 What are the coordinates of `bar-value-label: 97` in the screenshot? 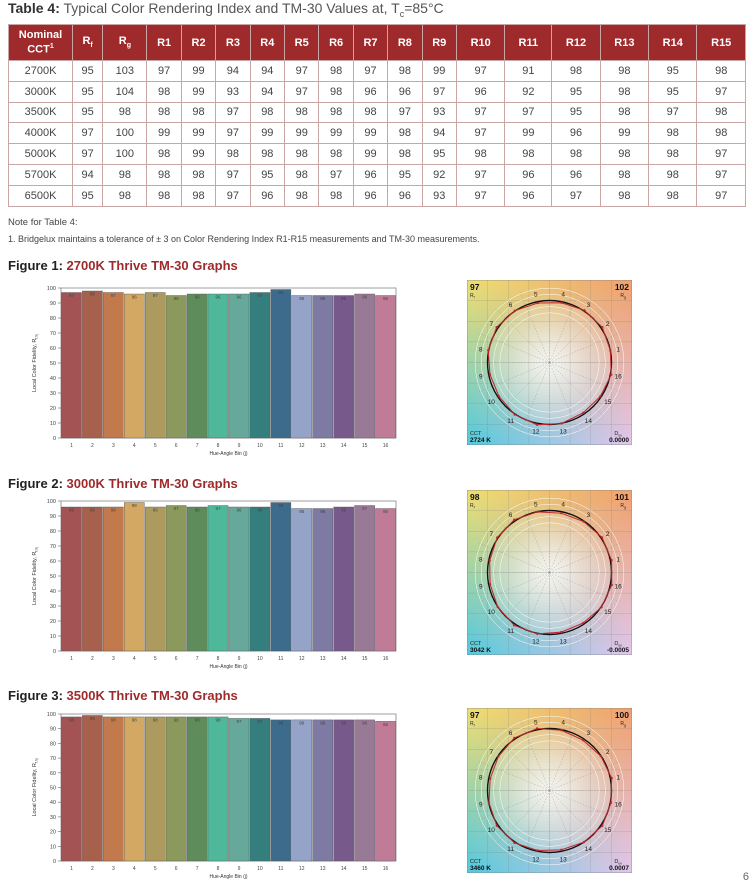 It's located at (260, 295).